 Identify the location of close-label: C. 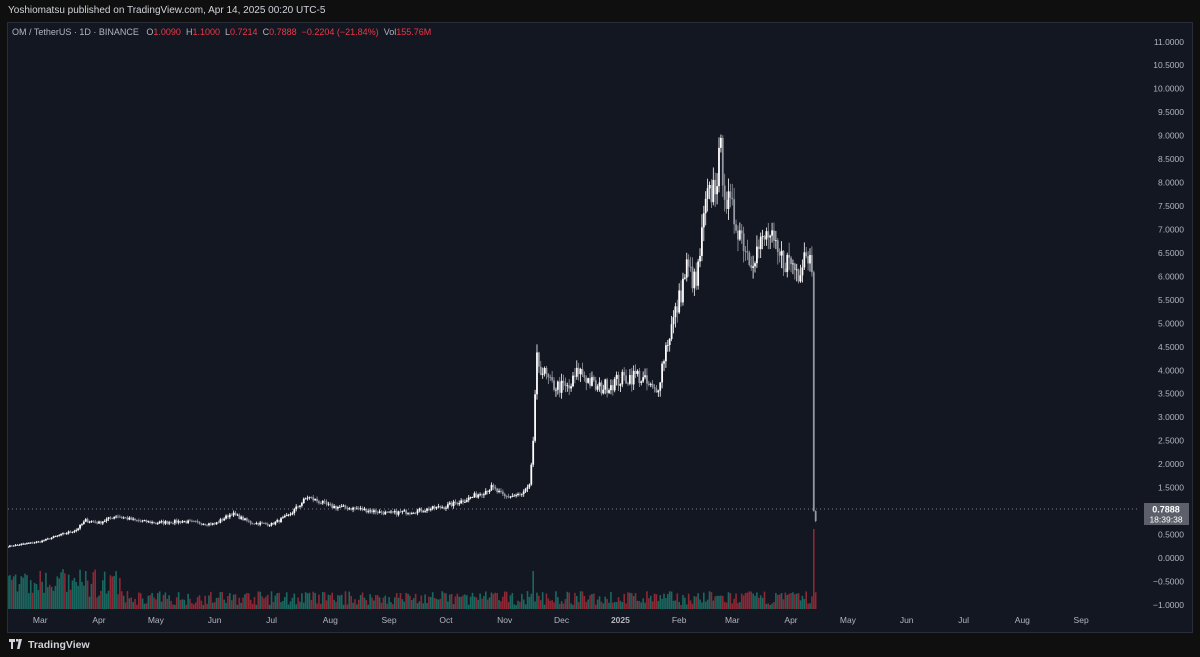
(266, 32).